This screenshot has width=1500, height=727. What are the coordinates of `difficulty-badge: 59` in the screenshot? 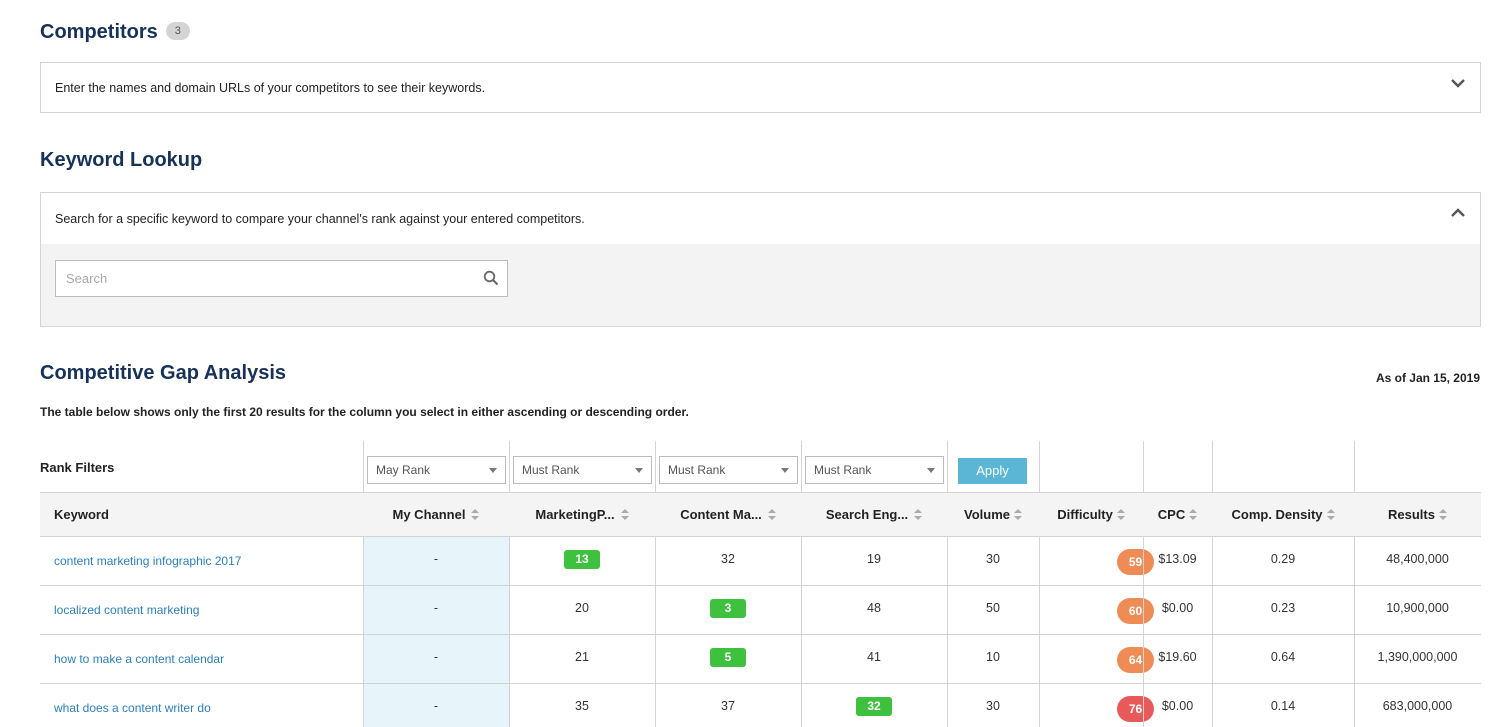 It's located at (1135, 562).